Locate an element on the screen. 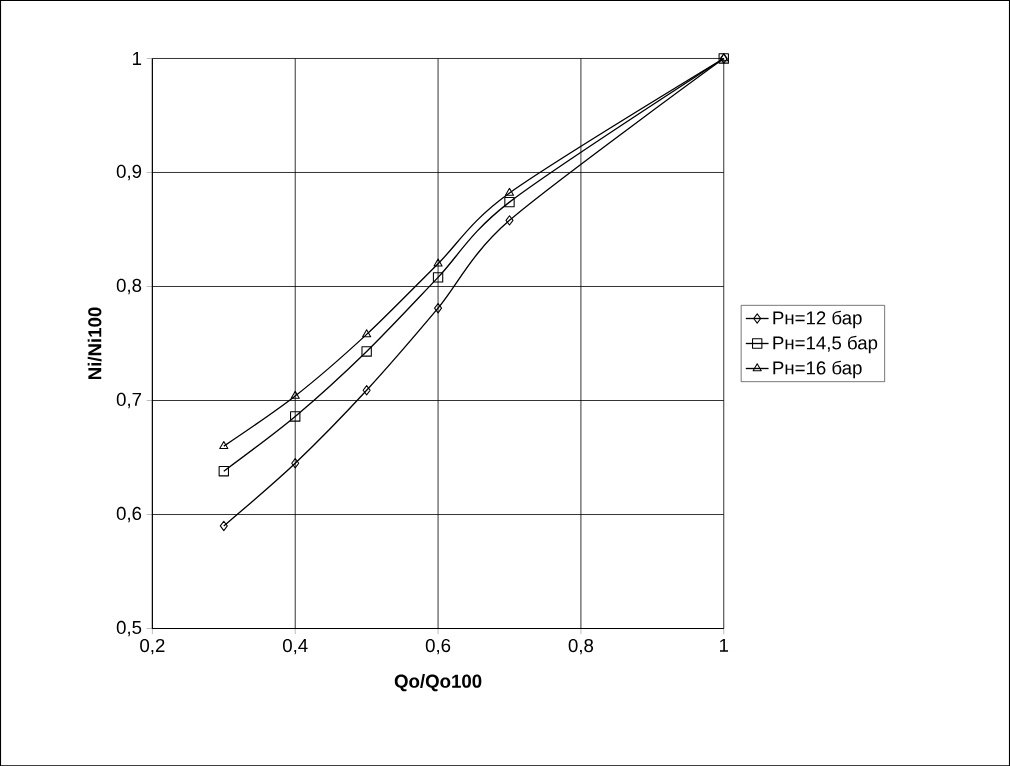 The height and width of the screenshot is (766, 1010). x-tick-label: 1 is located at coordinates (724, 645).